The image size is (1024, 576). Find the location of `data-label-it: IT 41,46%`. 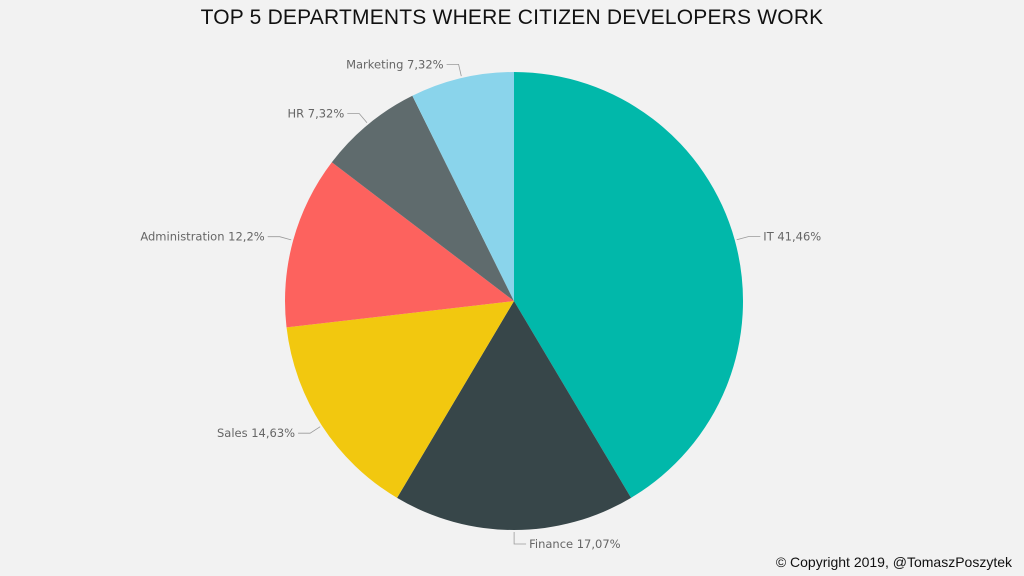

data-label-it: IT 41,46% is located at coordinates (792, 237).